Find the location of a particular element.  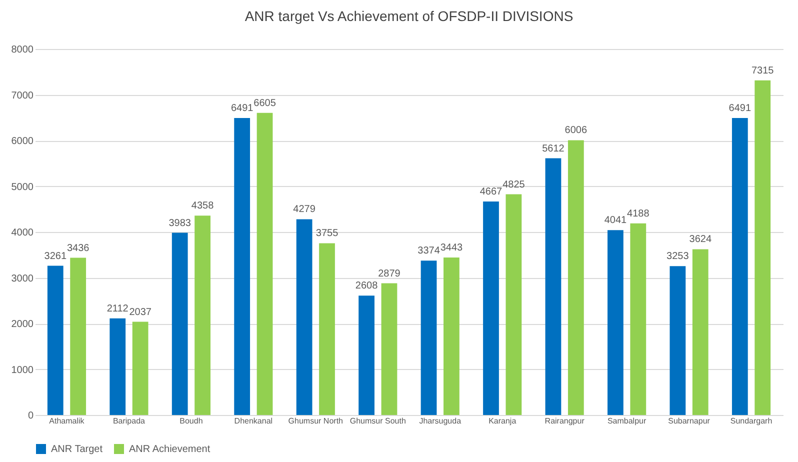

data-label: 4825 is located at coordinates (514, 184).